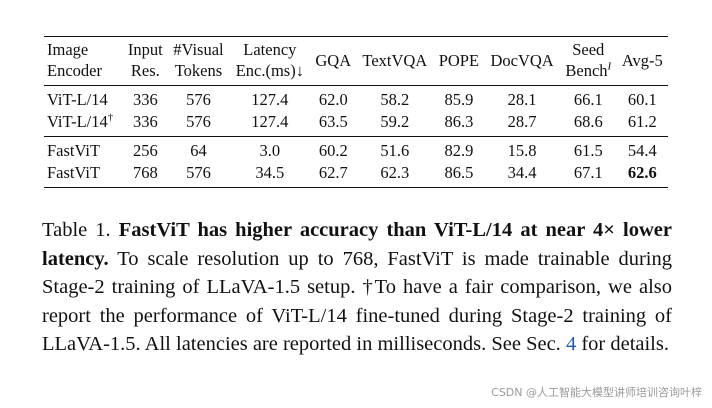 The height and width of the screenshot is (408, 712). What do you see at coordinates (571, 344) in the screenshot?
I see `section-reference-link: 4` at bounding box center [571, 344].